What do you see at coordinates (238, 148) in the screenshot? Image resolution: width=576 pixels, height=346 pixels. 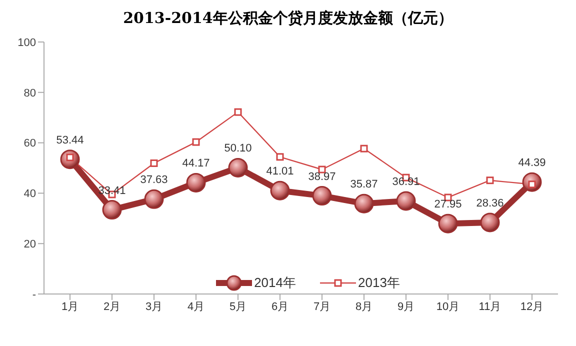 I see `data-label: 50.10` at bounding box center [238, 148].